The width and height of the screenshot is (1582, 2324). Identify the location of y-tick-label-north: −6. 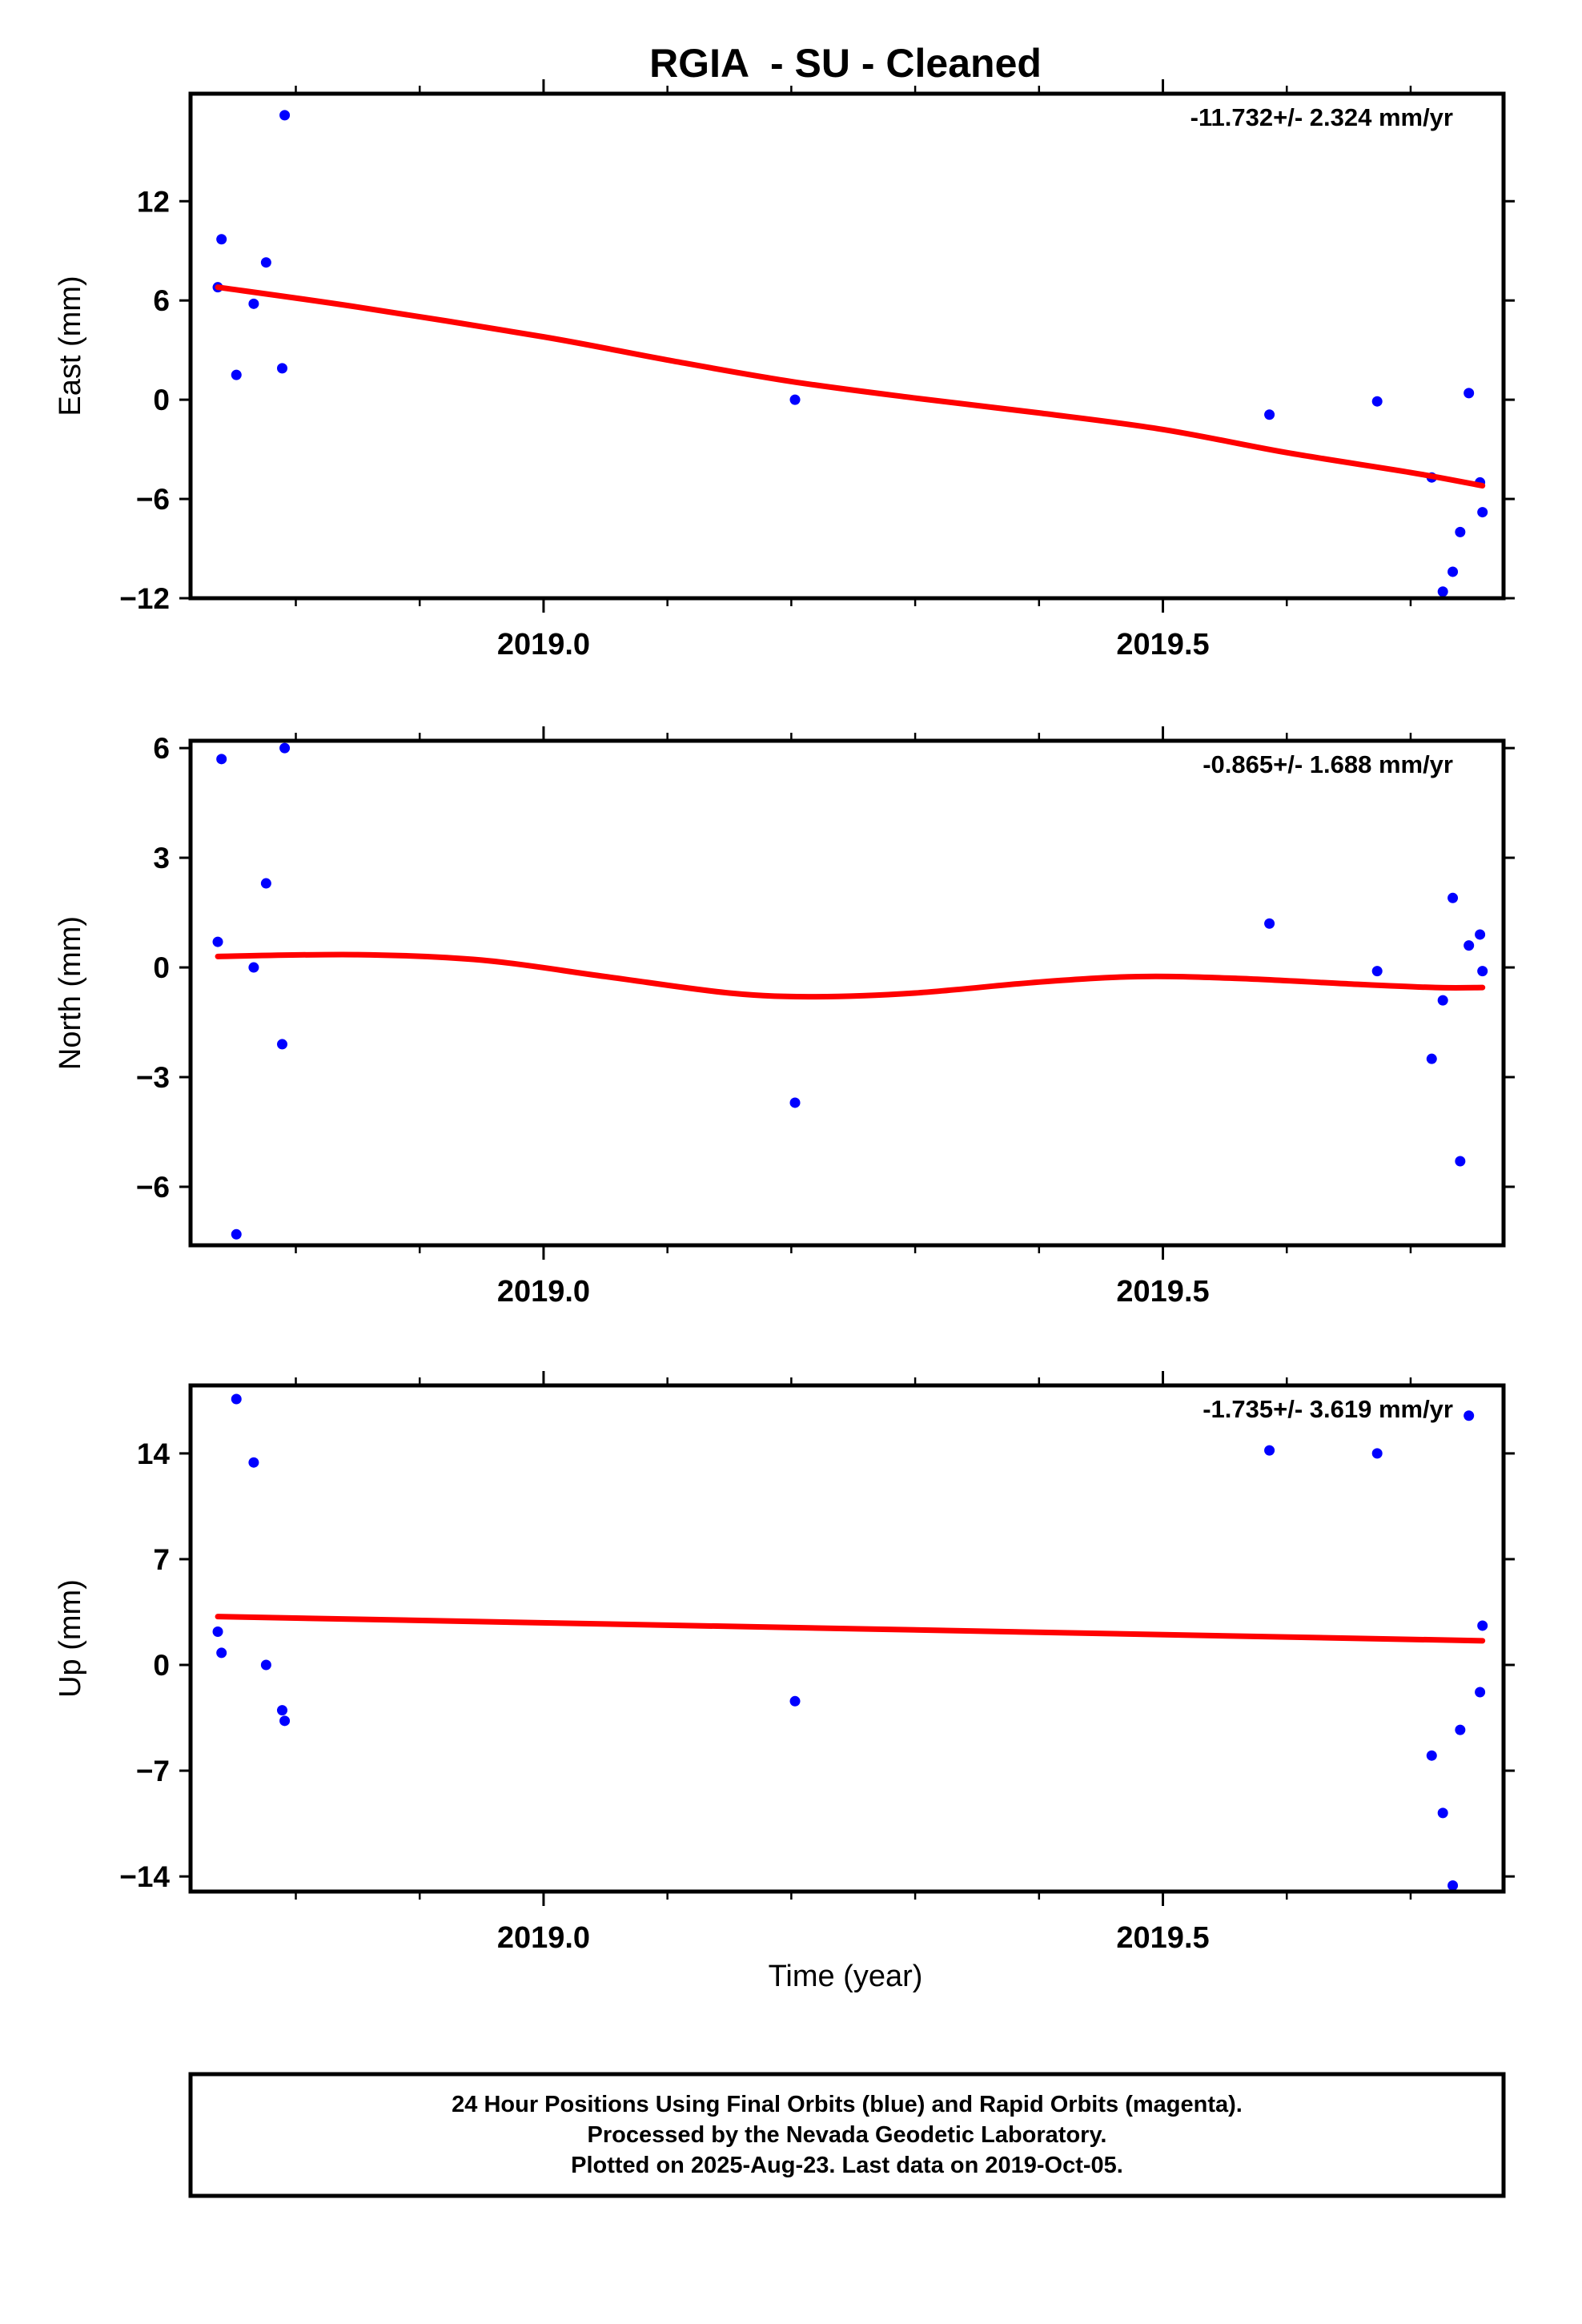
(153, 1187).